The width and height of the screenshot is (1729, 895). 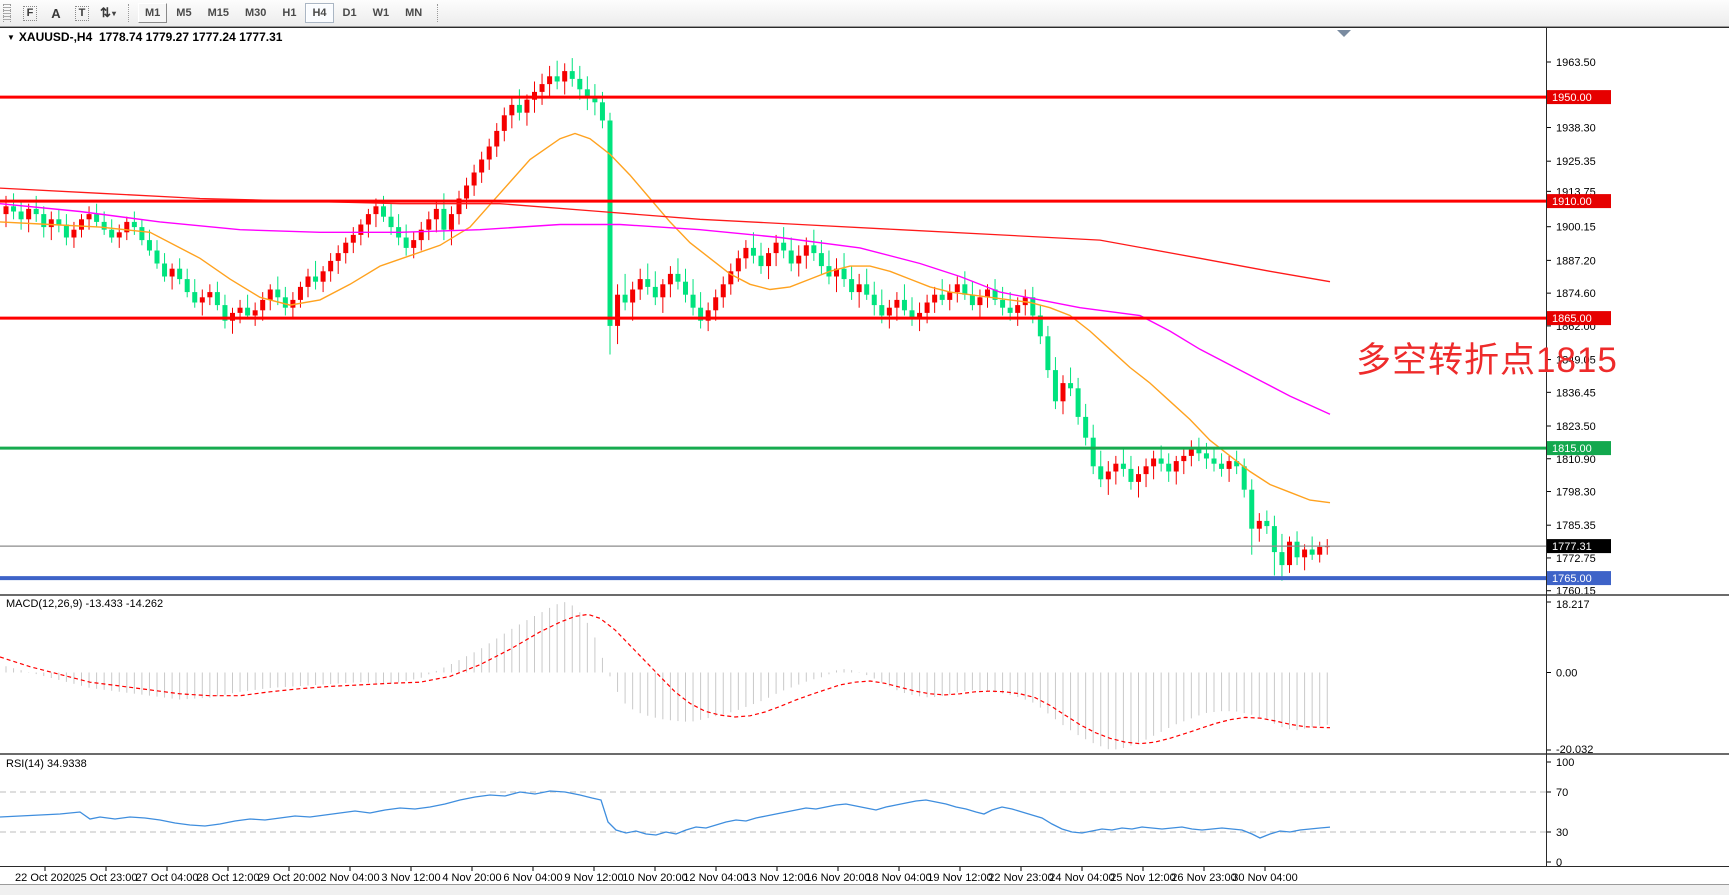 What do you see at coordinates (255, 13) in the screenshot?
I see `timeframe-m30-button: M30` at bounding box center [255, 13].